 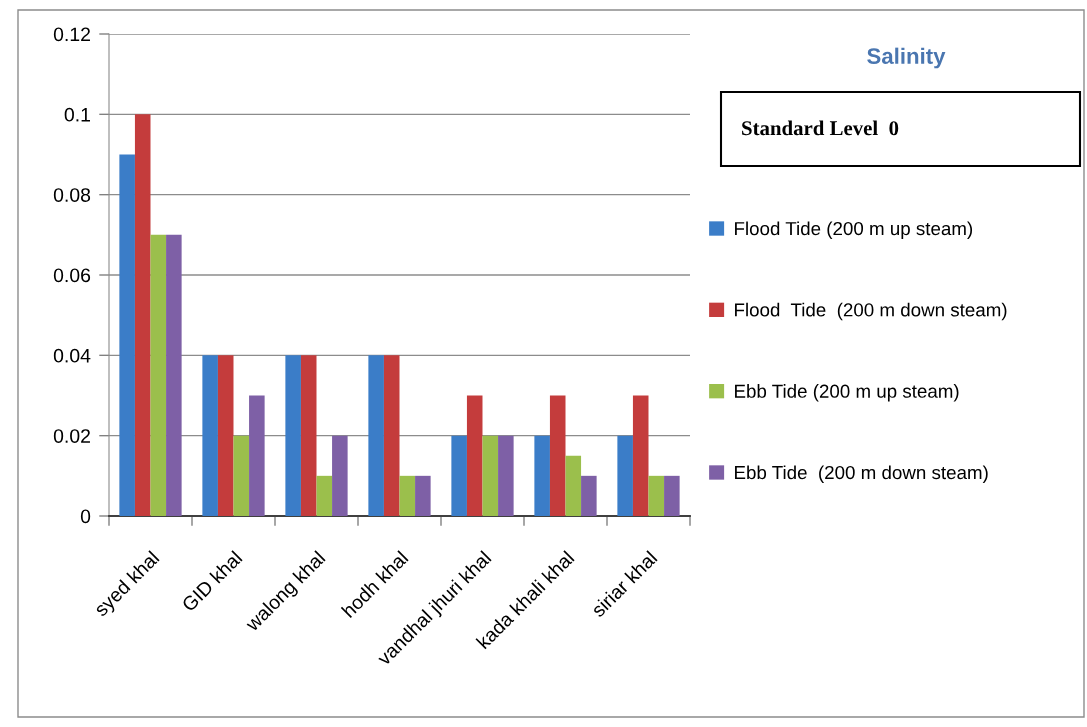 I want to click on y-tick-label: 0.08, so click(x=72, y=195).